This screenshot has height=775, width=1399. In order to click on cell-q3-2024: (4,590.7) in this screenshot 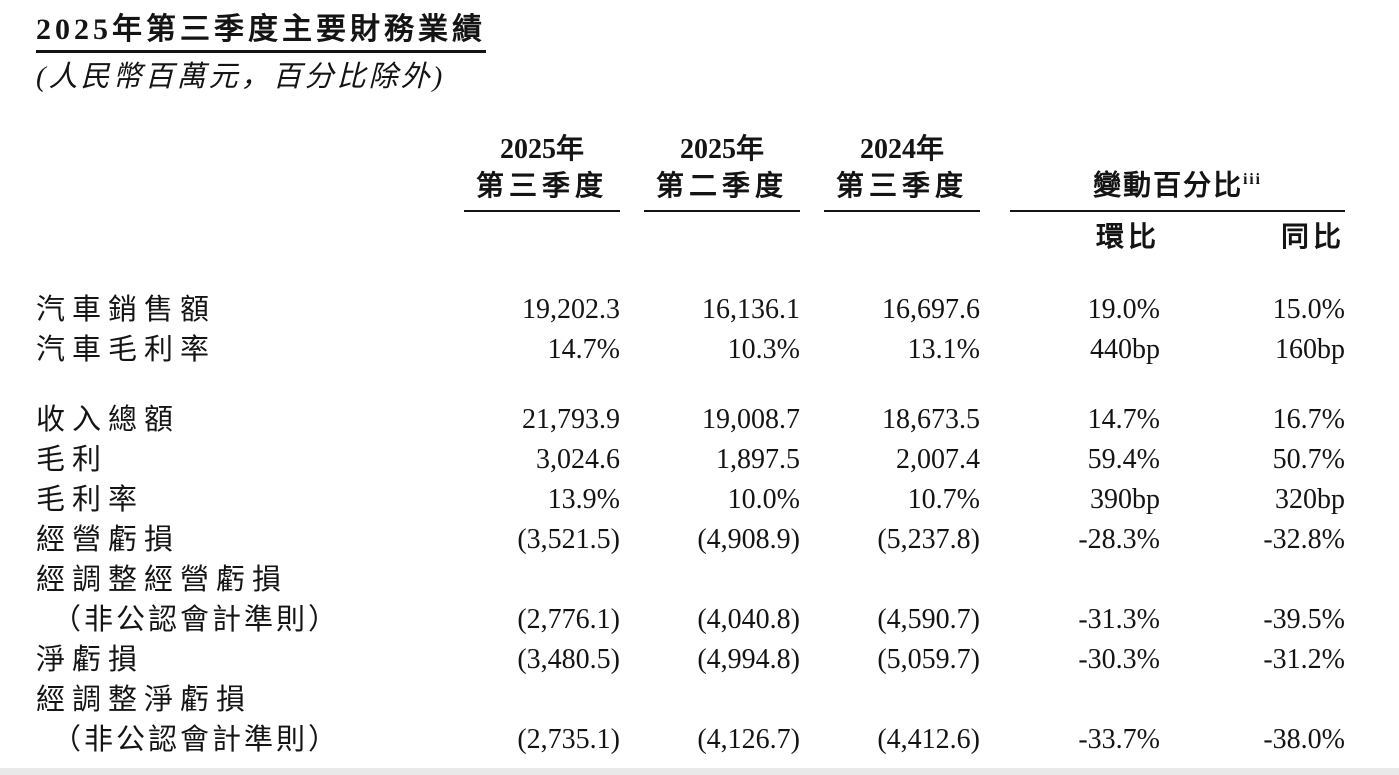, I will do `click(928, 619)`.